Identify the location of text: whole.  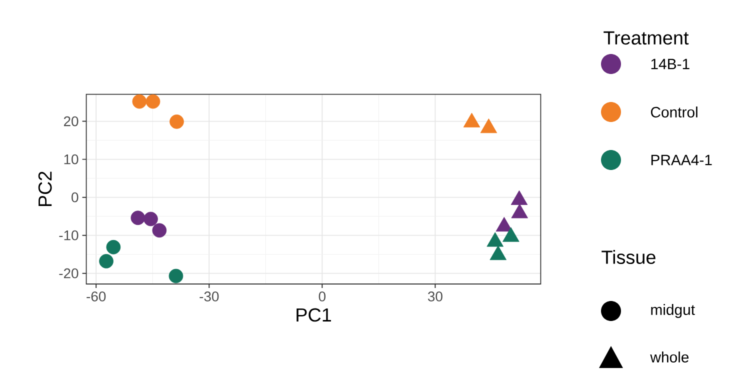
(669, 357).